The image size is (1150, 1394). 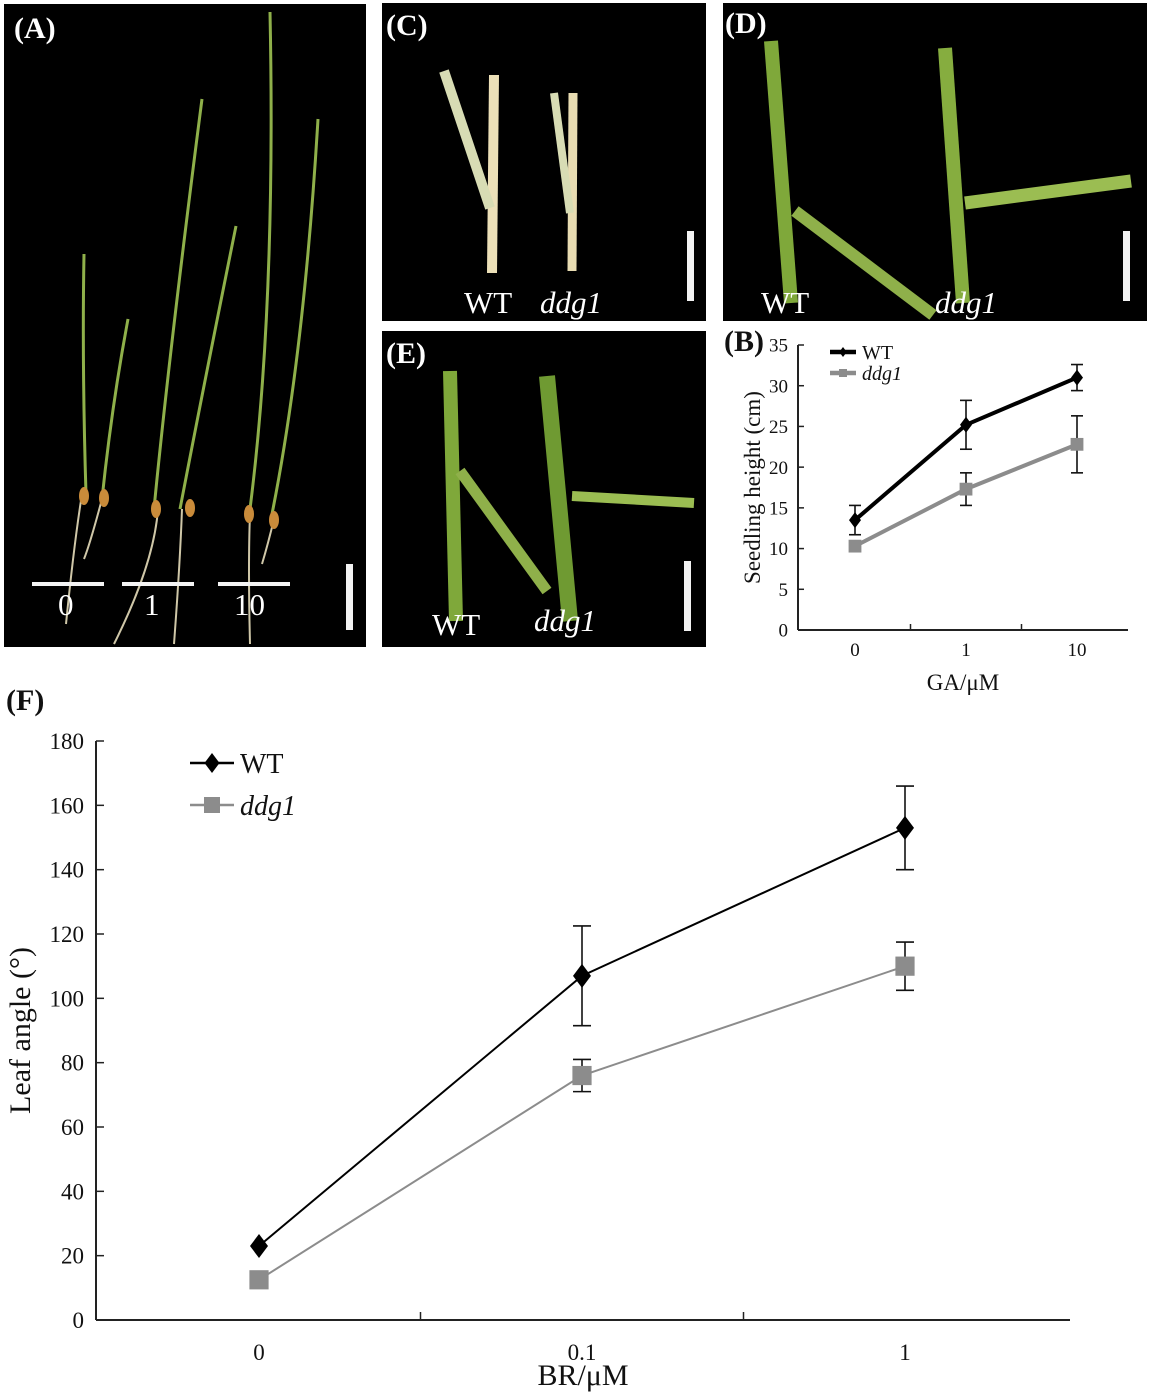 What do you see at coordinates (67, 805) in the screenshot?
I see `y-tick-label: 160` at bounding box center [67, 805].